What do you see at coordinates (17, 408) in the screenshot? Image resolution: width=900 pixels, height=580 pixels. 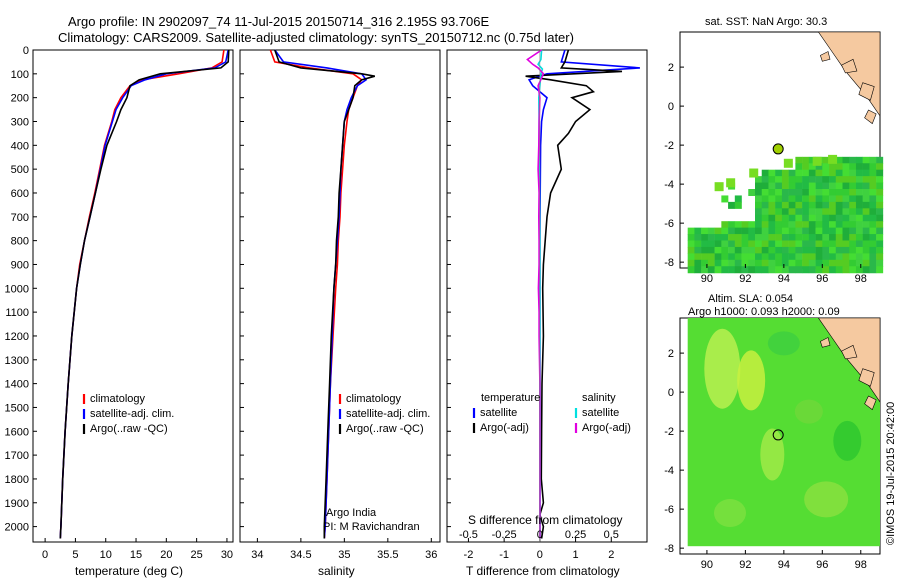 I see `depth-tick-label-1500: 1500` at bounding box center [17, 408].